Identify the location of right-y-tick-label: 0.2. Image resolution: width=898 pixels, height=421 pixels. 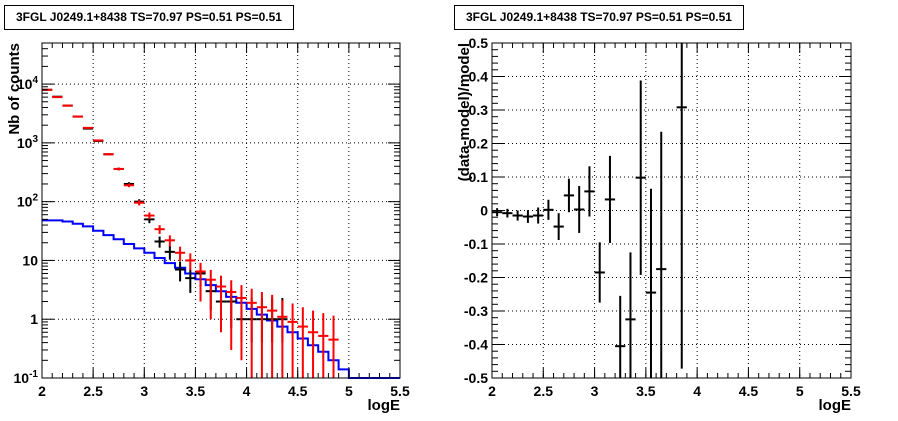
(479, 144).